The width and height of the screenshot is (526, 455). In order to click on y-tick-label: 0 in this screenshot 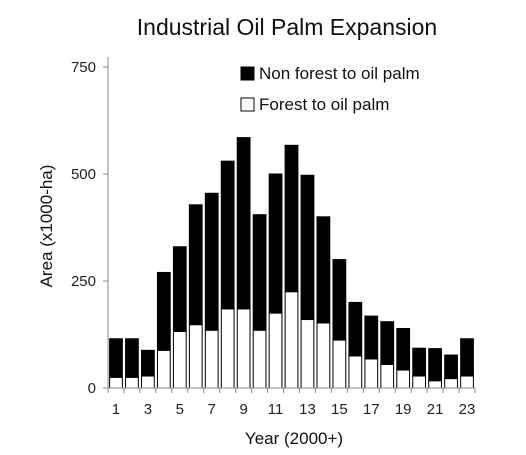, I will do `click(92, 388)`.